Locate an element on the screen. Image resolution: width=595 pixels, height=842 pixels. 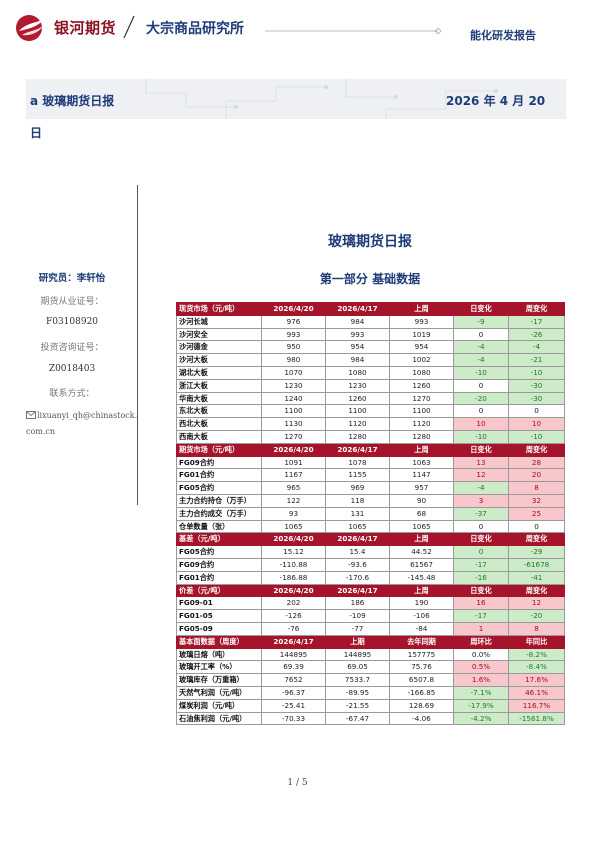
row-label: 西北大板 is located at coordinates (219, 424).